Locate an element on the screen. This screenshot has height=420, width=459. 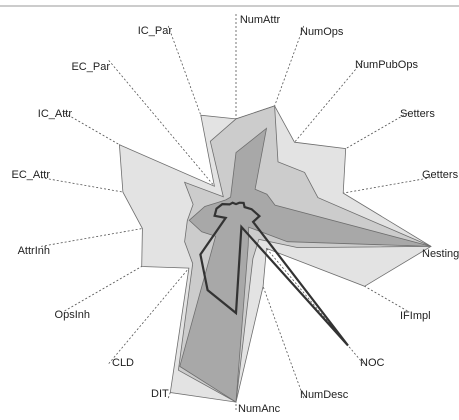
axis-label-numanc: NumAnc is located at coordinates (259, 409).